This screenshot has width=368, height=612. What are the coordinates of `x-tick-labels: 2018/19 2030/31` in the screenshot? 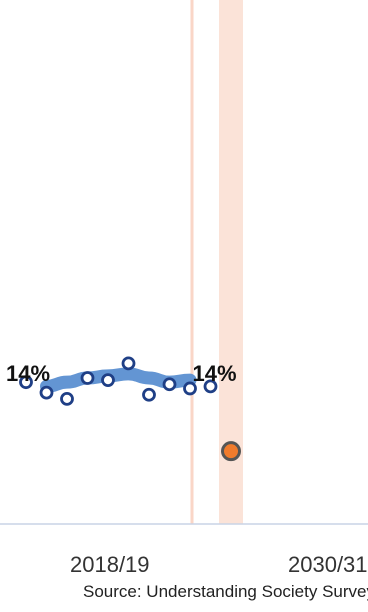 It's located at (219, 564).